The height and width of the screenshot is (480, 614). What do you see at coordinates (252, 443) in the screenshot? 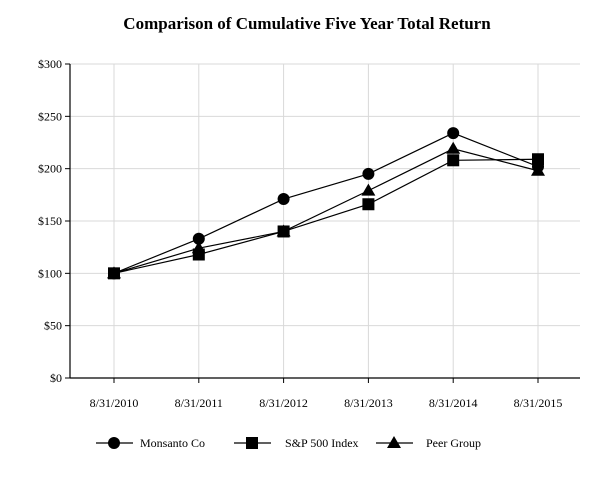
I see `legend-marker-square` at bounding box center [252, 443].